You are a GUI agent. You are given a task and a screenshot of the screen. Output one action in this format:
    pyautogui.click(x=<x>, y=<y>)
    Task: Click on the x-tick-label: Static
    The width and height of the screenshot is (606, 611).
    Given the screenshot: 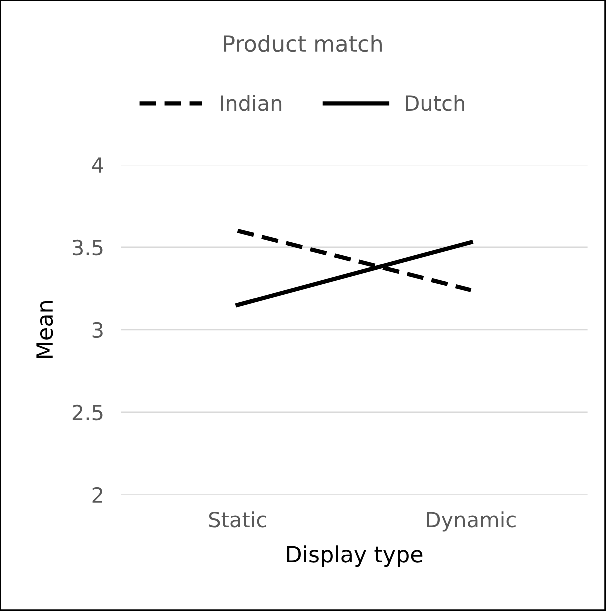 What is the action you would take?
    pyautogui.click(x=237, y=520)
    